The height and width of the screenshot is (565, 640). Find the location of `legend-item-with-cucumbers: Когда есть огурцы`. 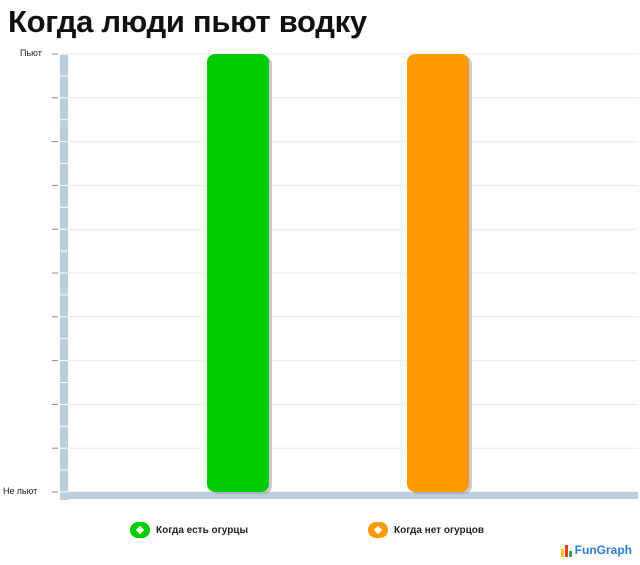

legend-item-with-cucumbers: Когда есть огурцы is located at coordinates (189, 530).